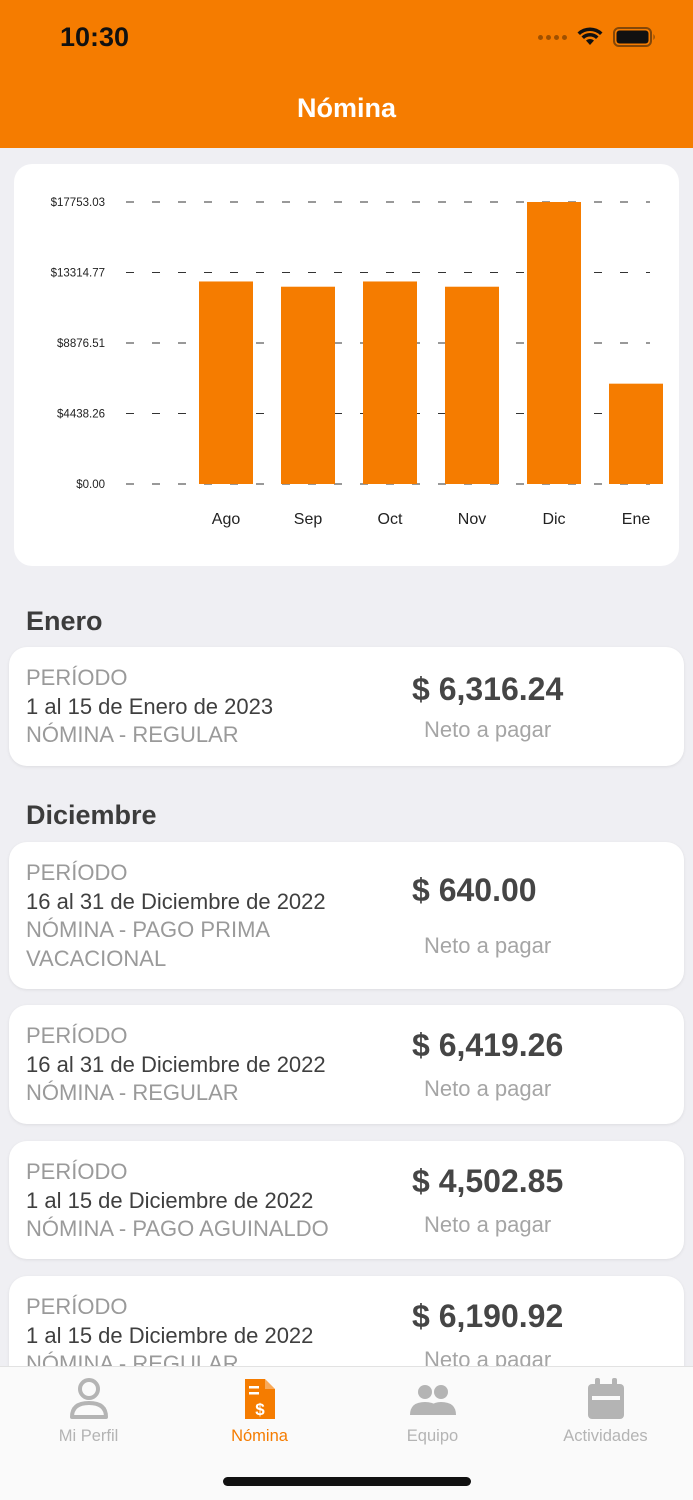  Describe the element at coordinates (91, 815) in the screenshot. I see `section-title-diciembre: Diciembre` at that location.